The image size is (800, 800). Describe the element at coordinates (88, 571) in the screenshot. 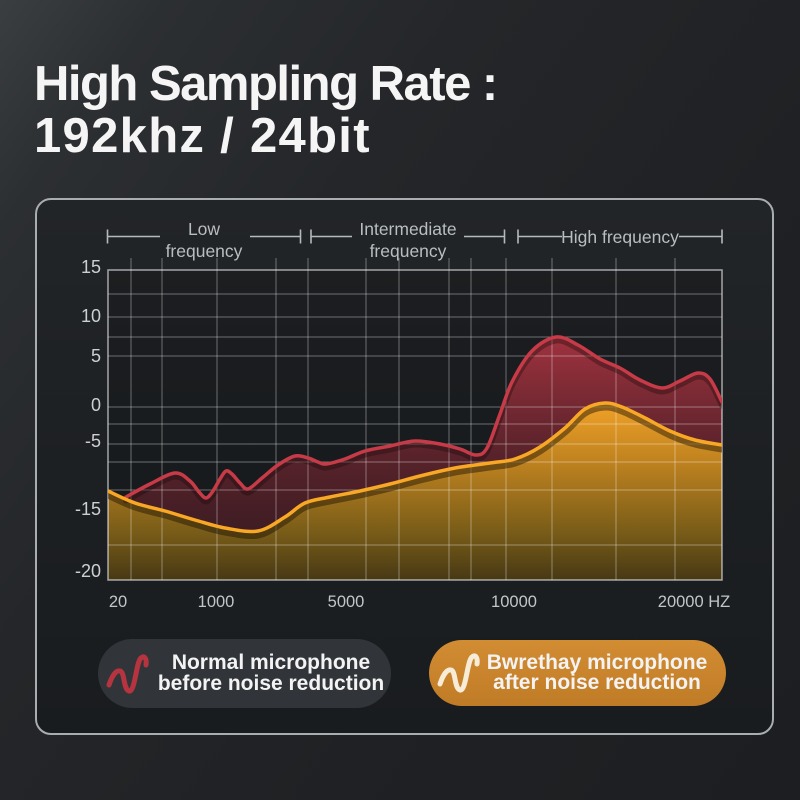

I see `svg-text: -20` at that location.